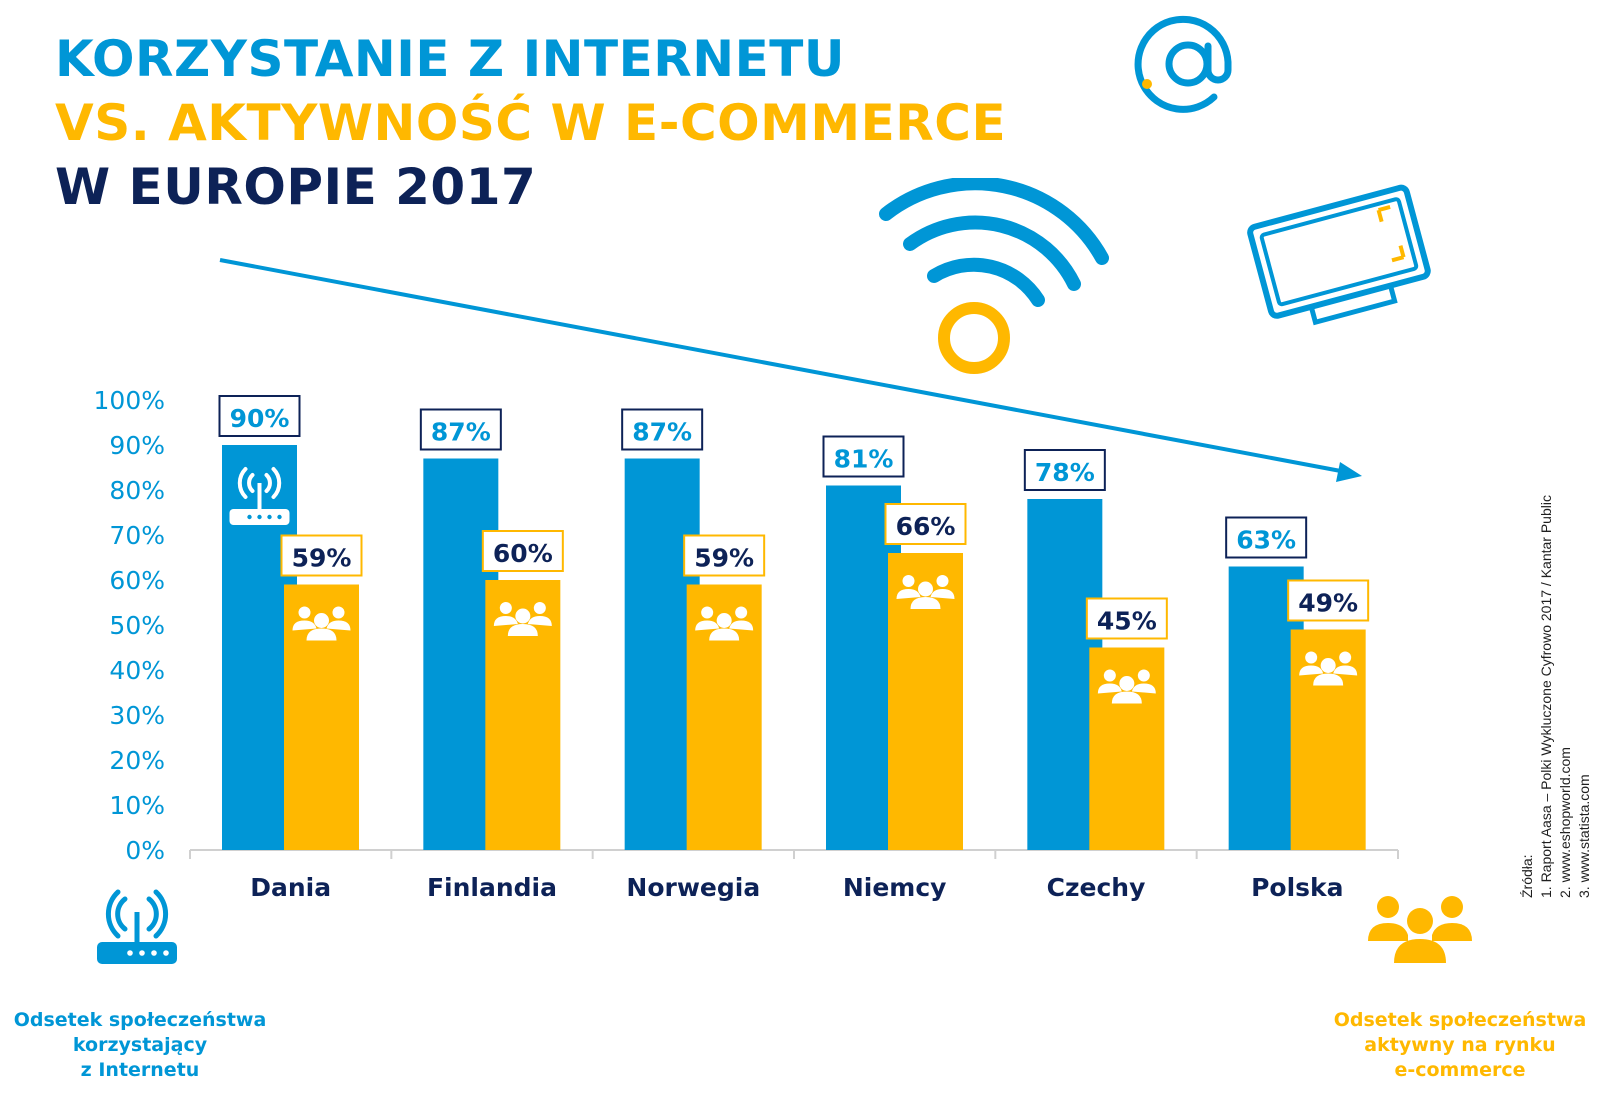  What do you see at coordinates (895, 887) in the screenshot?
I see `x-tick-label: Niemcy` at bounding box center [895, 887].